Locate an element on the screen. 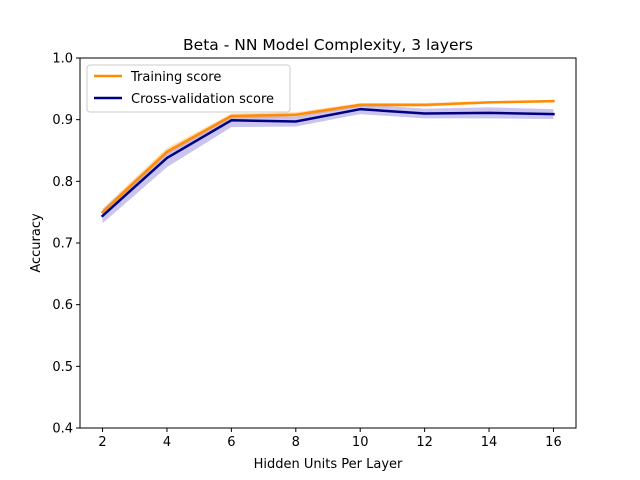 The image size is (640, 480). y-axis-label: Accuracy is located at coordinates (36, 243).